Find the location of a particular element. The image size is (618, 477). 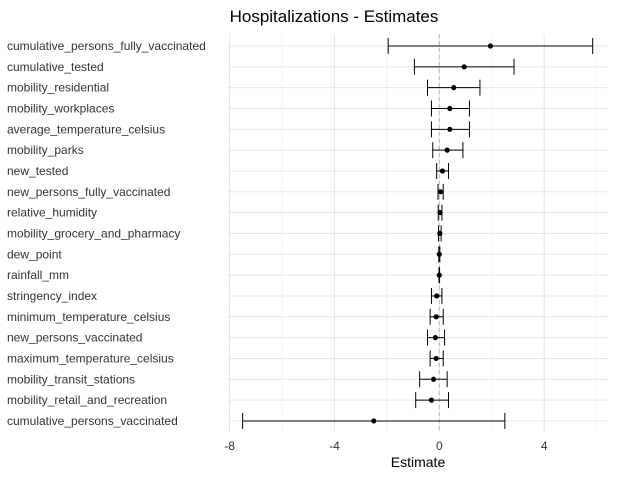

chart-title: Hospitalizations - Estimates is located at coordinates (334, 16).